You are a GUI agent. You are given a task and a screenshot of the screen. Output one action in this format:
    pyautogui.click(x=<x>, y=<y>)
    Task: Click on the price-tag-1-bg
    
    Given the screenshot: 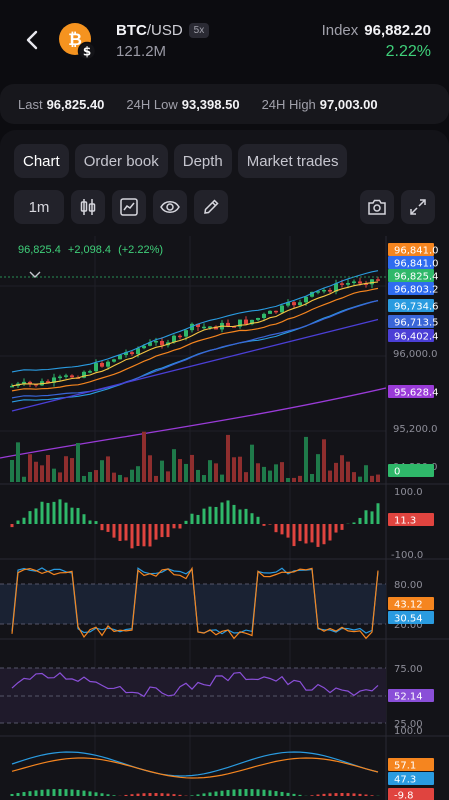 What is the action you would take?
    pyautogui.click(x=411, y=262)
    